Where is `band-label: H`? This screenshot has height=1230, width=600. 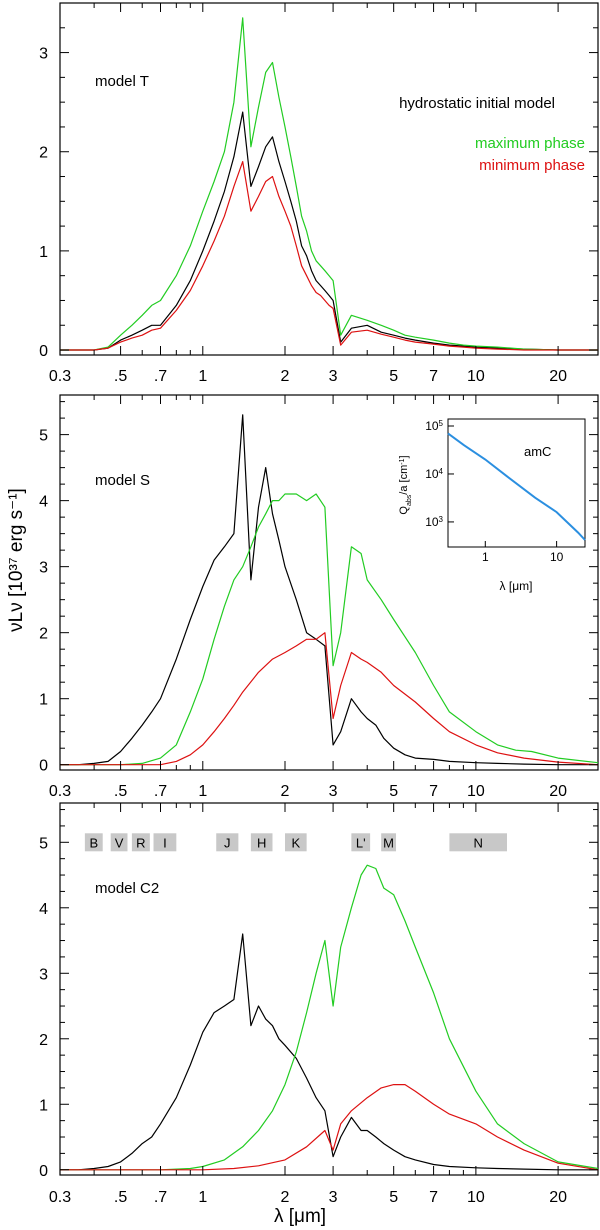 band-label: H is located at coordinates (261, 842).